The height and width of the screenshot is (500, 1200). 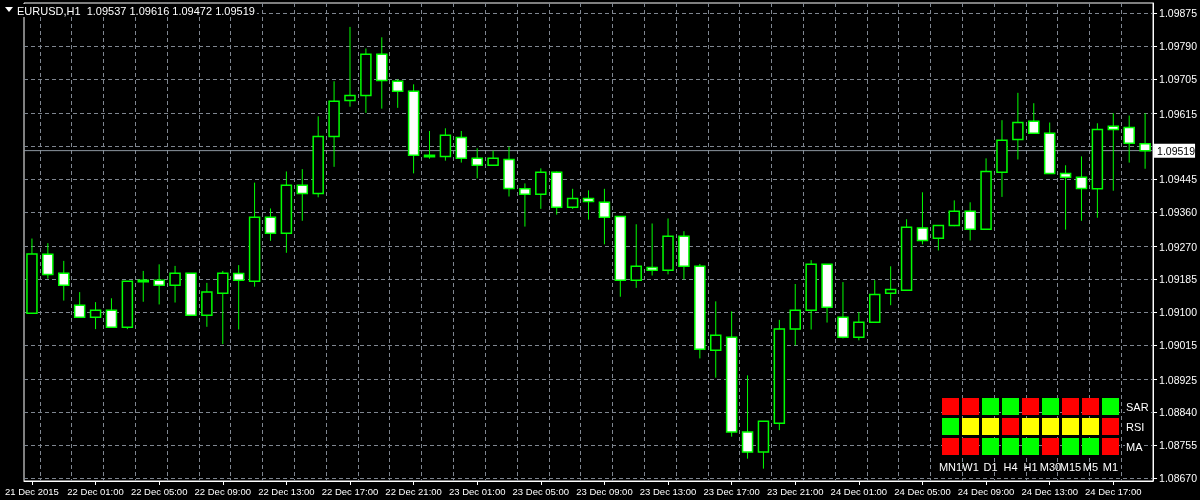 I want to click on x-tick-label: 22 Dec 17:00, so click(x=350, y=491).